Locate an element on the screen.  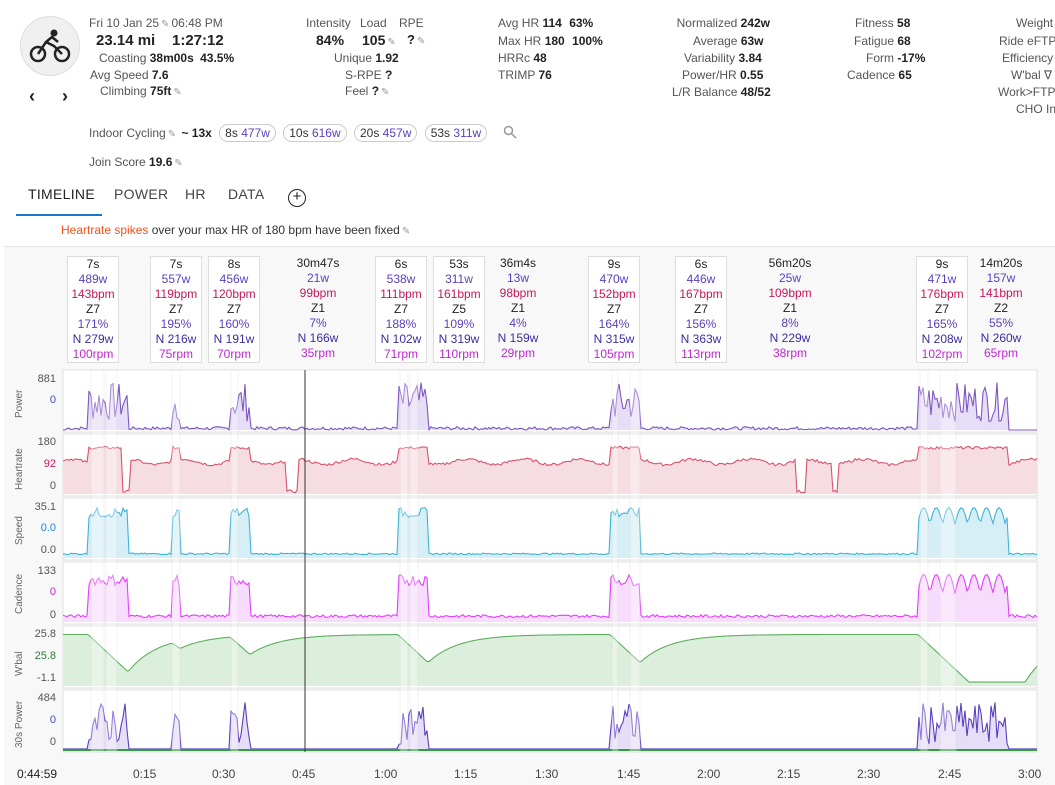
climbing-stat: Climbing 75ft ✎ is located at coordinates (141, 91).